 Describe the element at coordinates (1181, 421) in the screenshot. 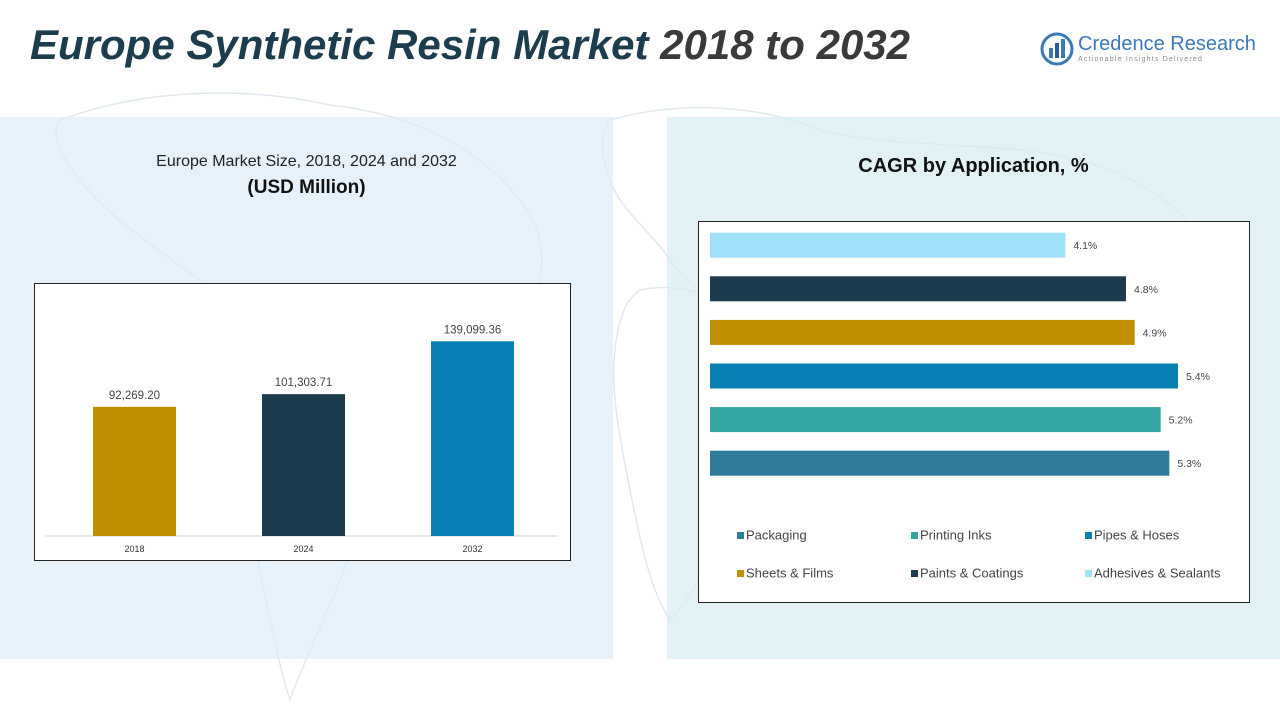

I see `data-label-printing-inks: 5.2%` at that location.